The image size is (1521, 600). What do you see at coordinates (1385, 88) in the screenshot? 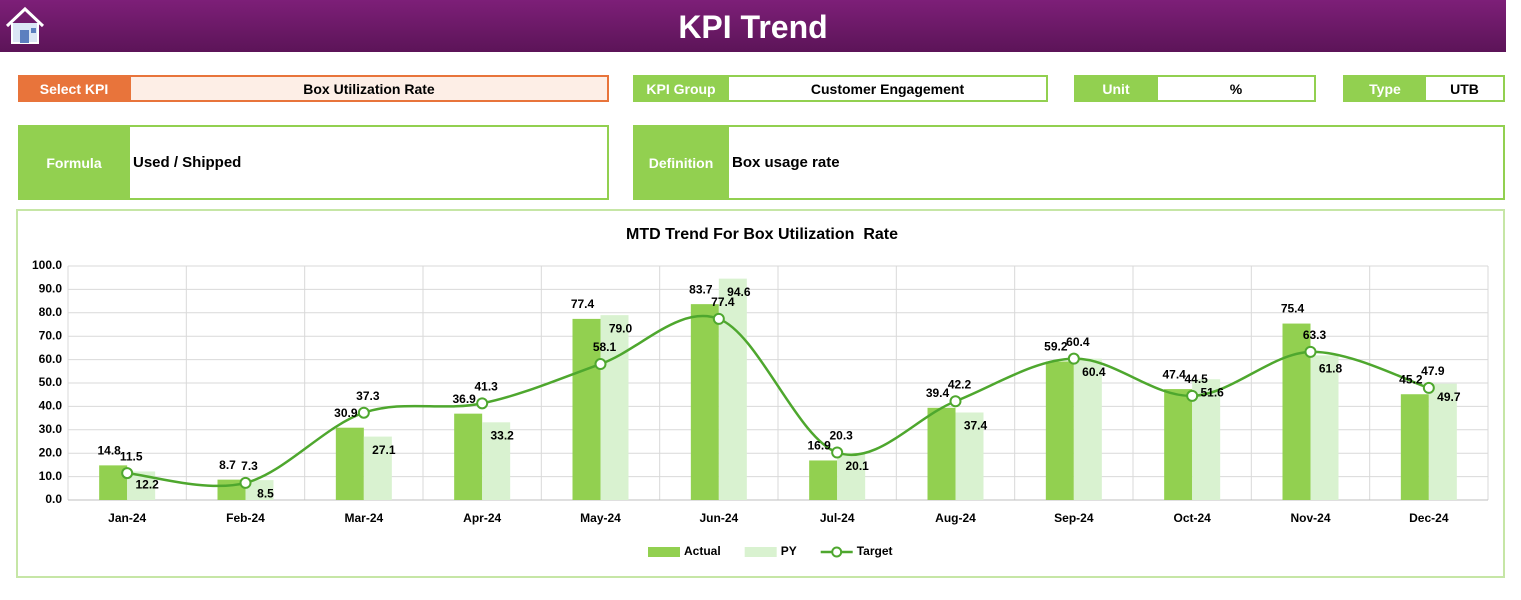
I see `type-label: Type` at bounding box center [1385, 88].